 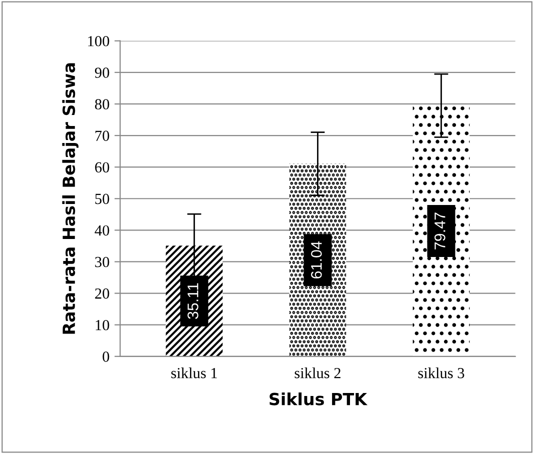 I want to click on y-tick-label: 0, so click(x=106, y=357).